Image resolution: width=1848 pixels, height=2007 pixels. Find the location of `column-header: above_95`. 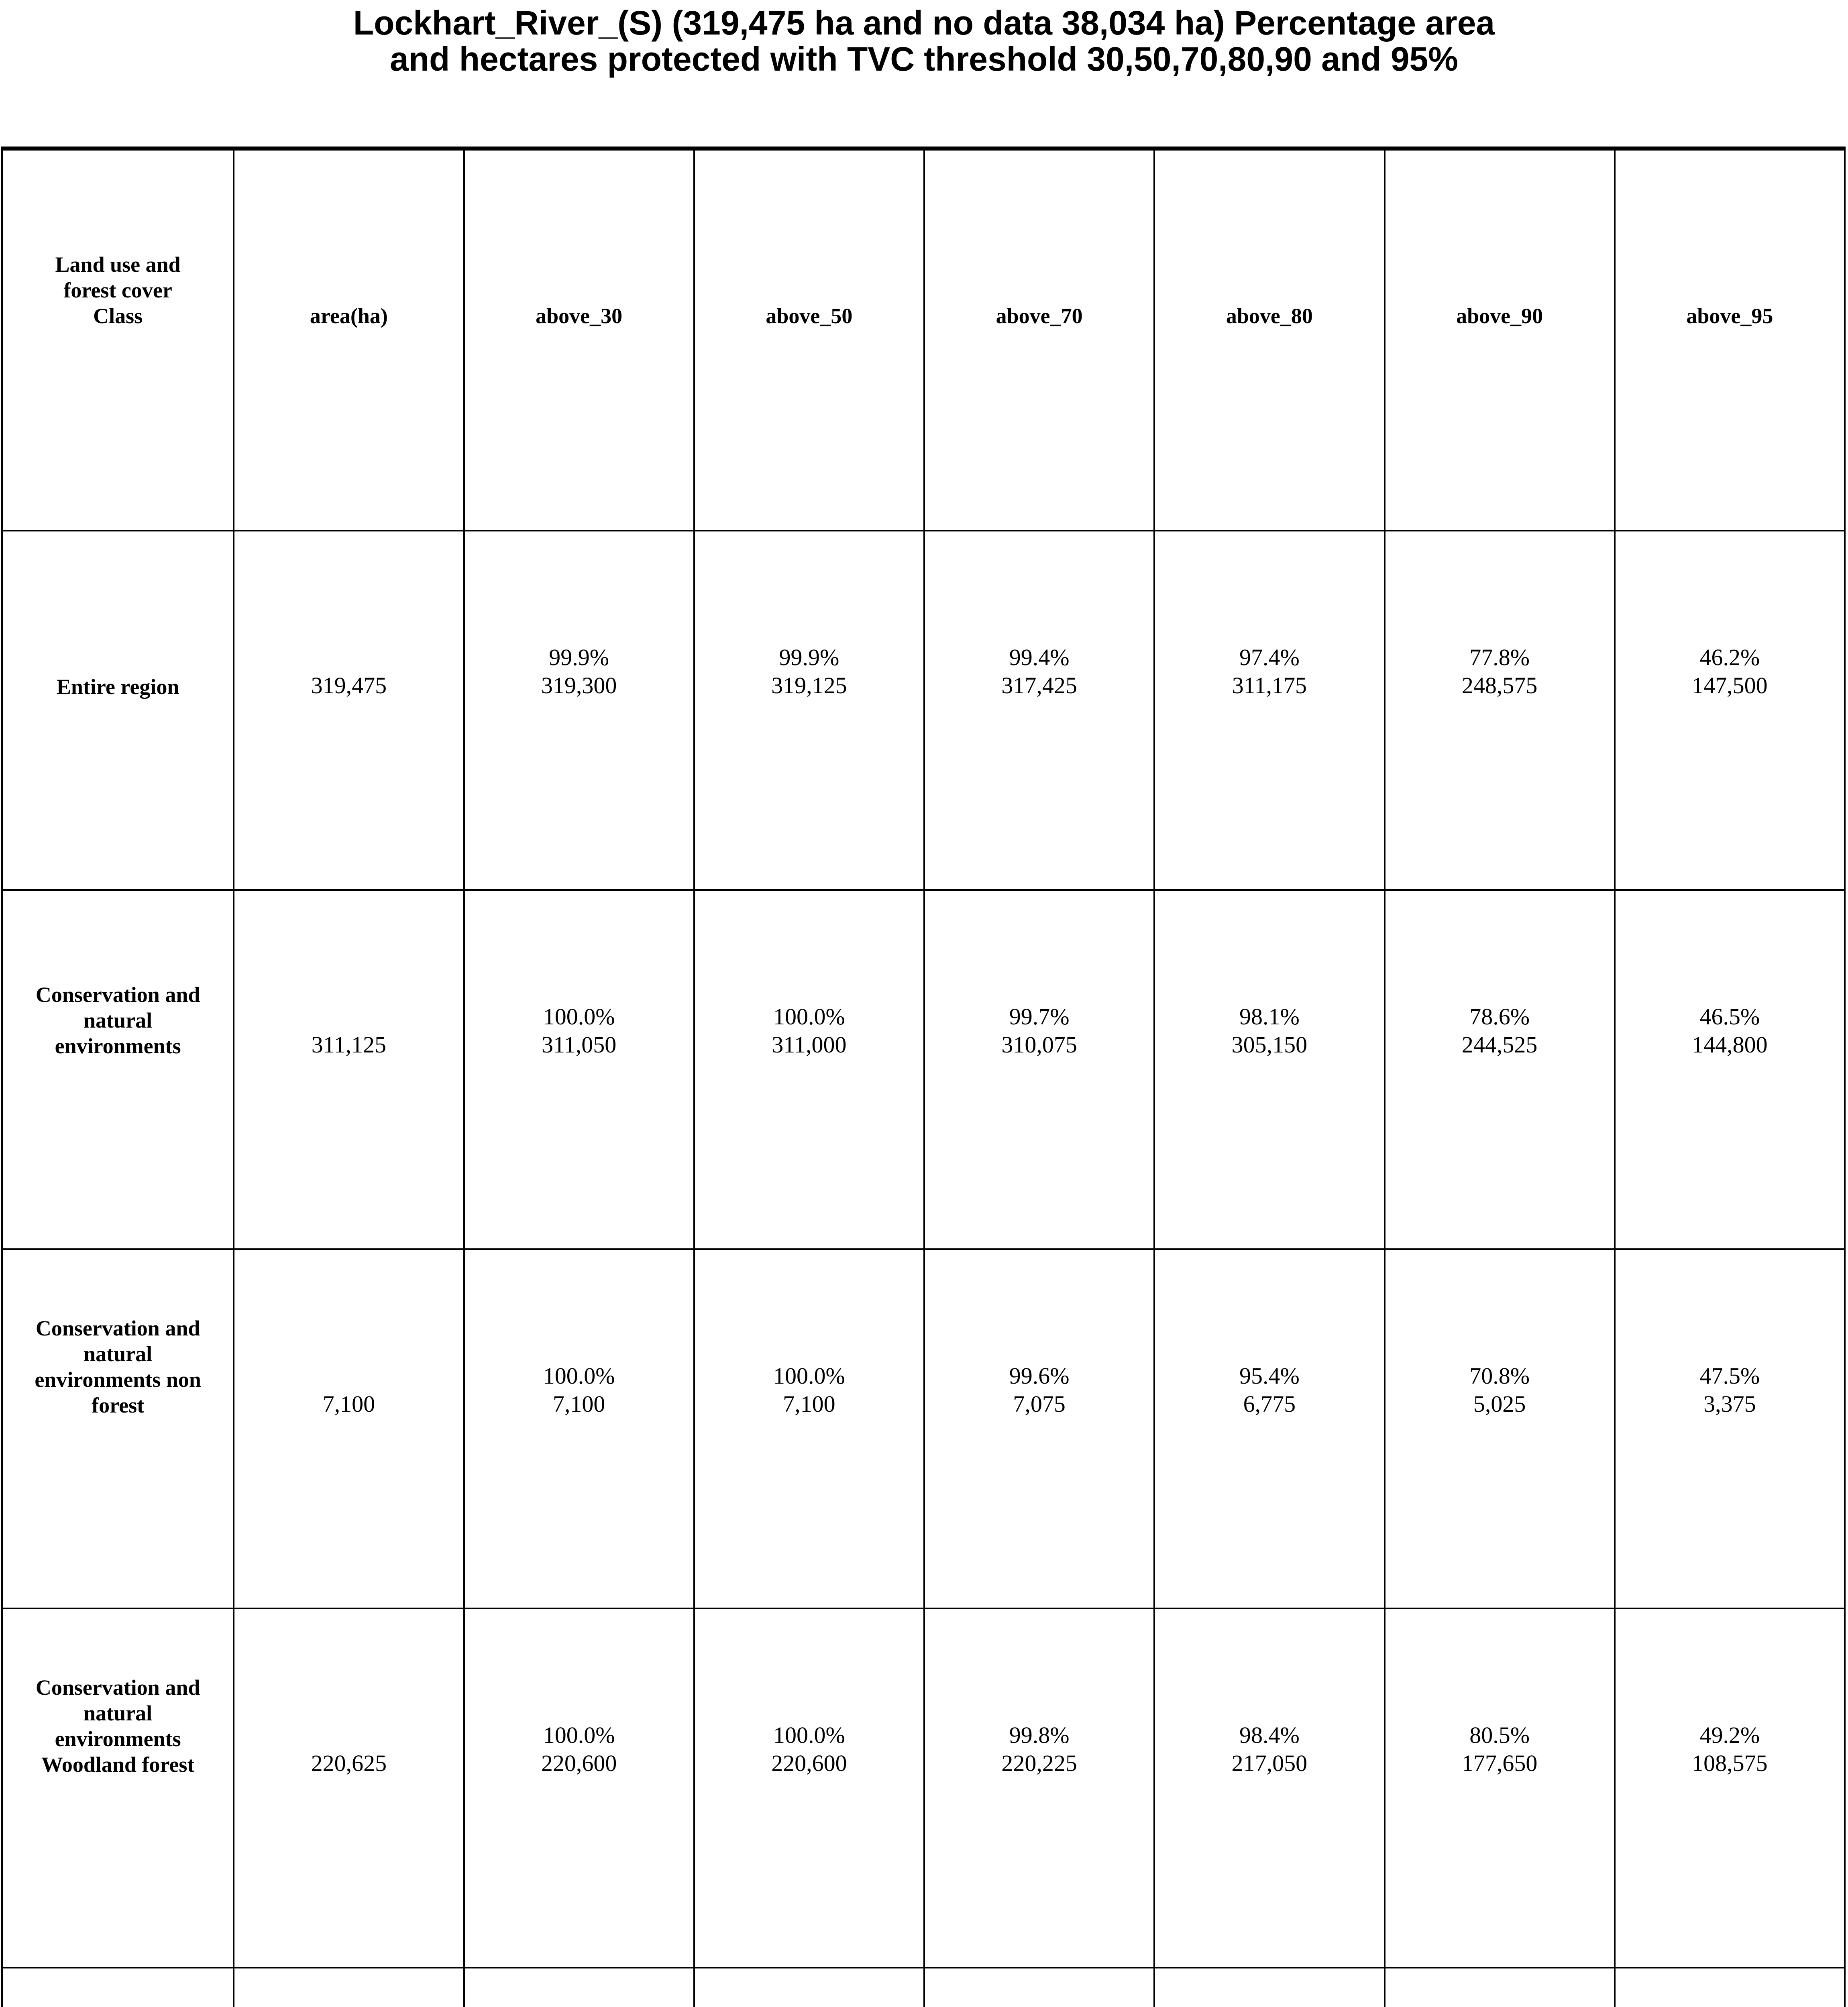

column-header: above_95 is located at coordinates (1729, 316).